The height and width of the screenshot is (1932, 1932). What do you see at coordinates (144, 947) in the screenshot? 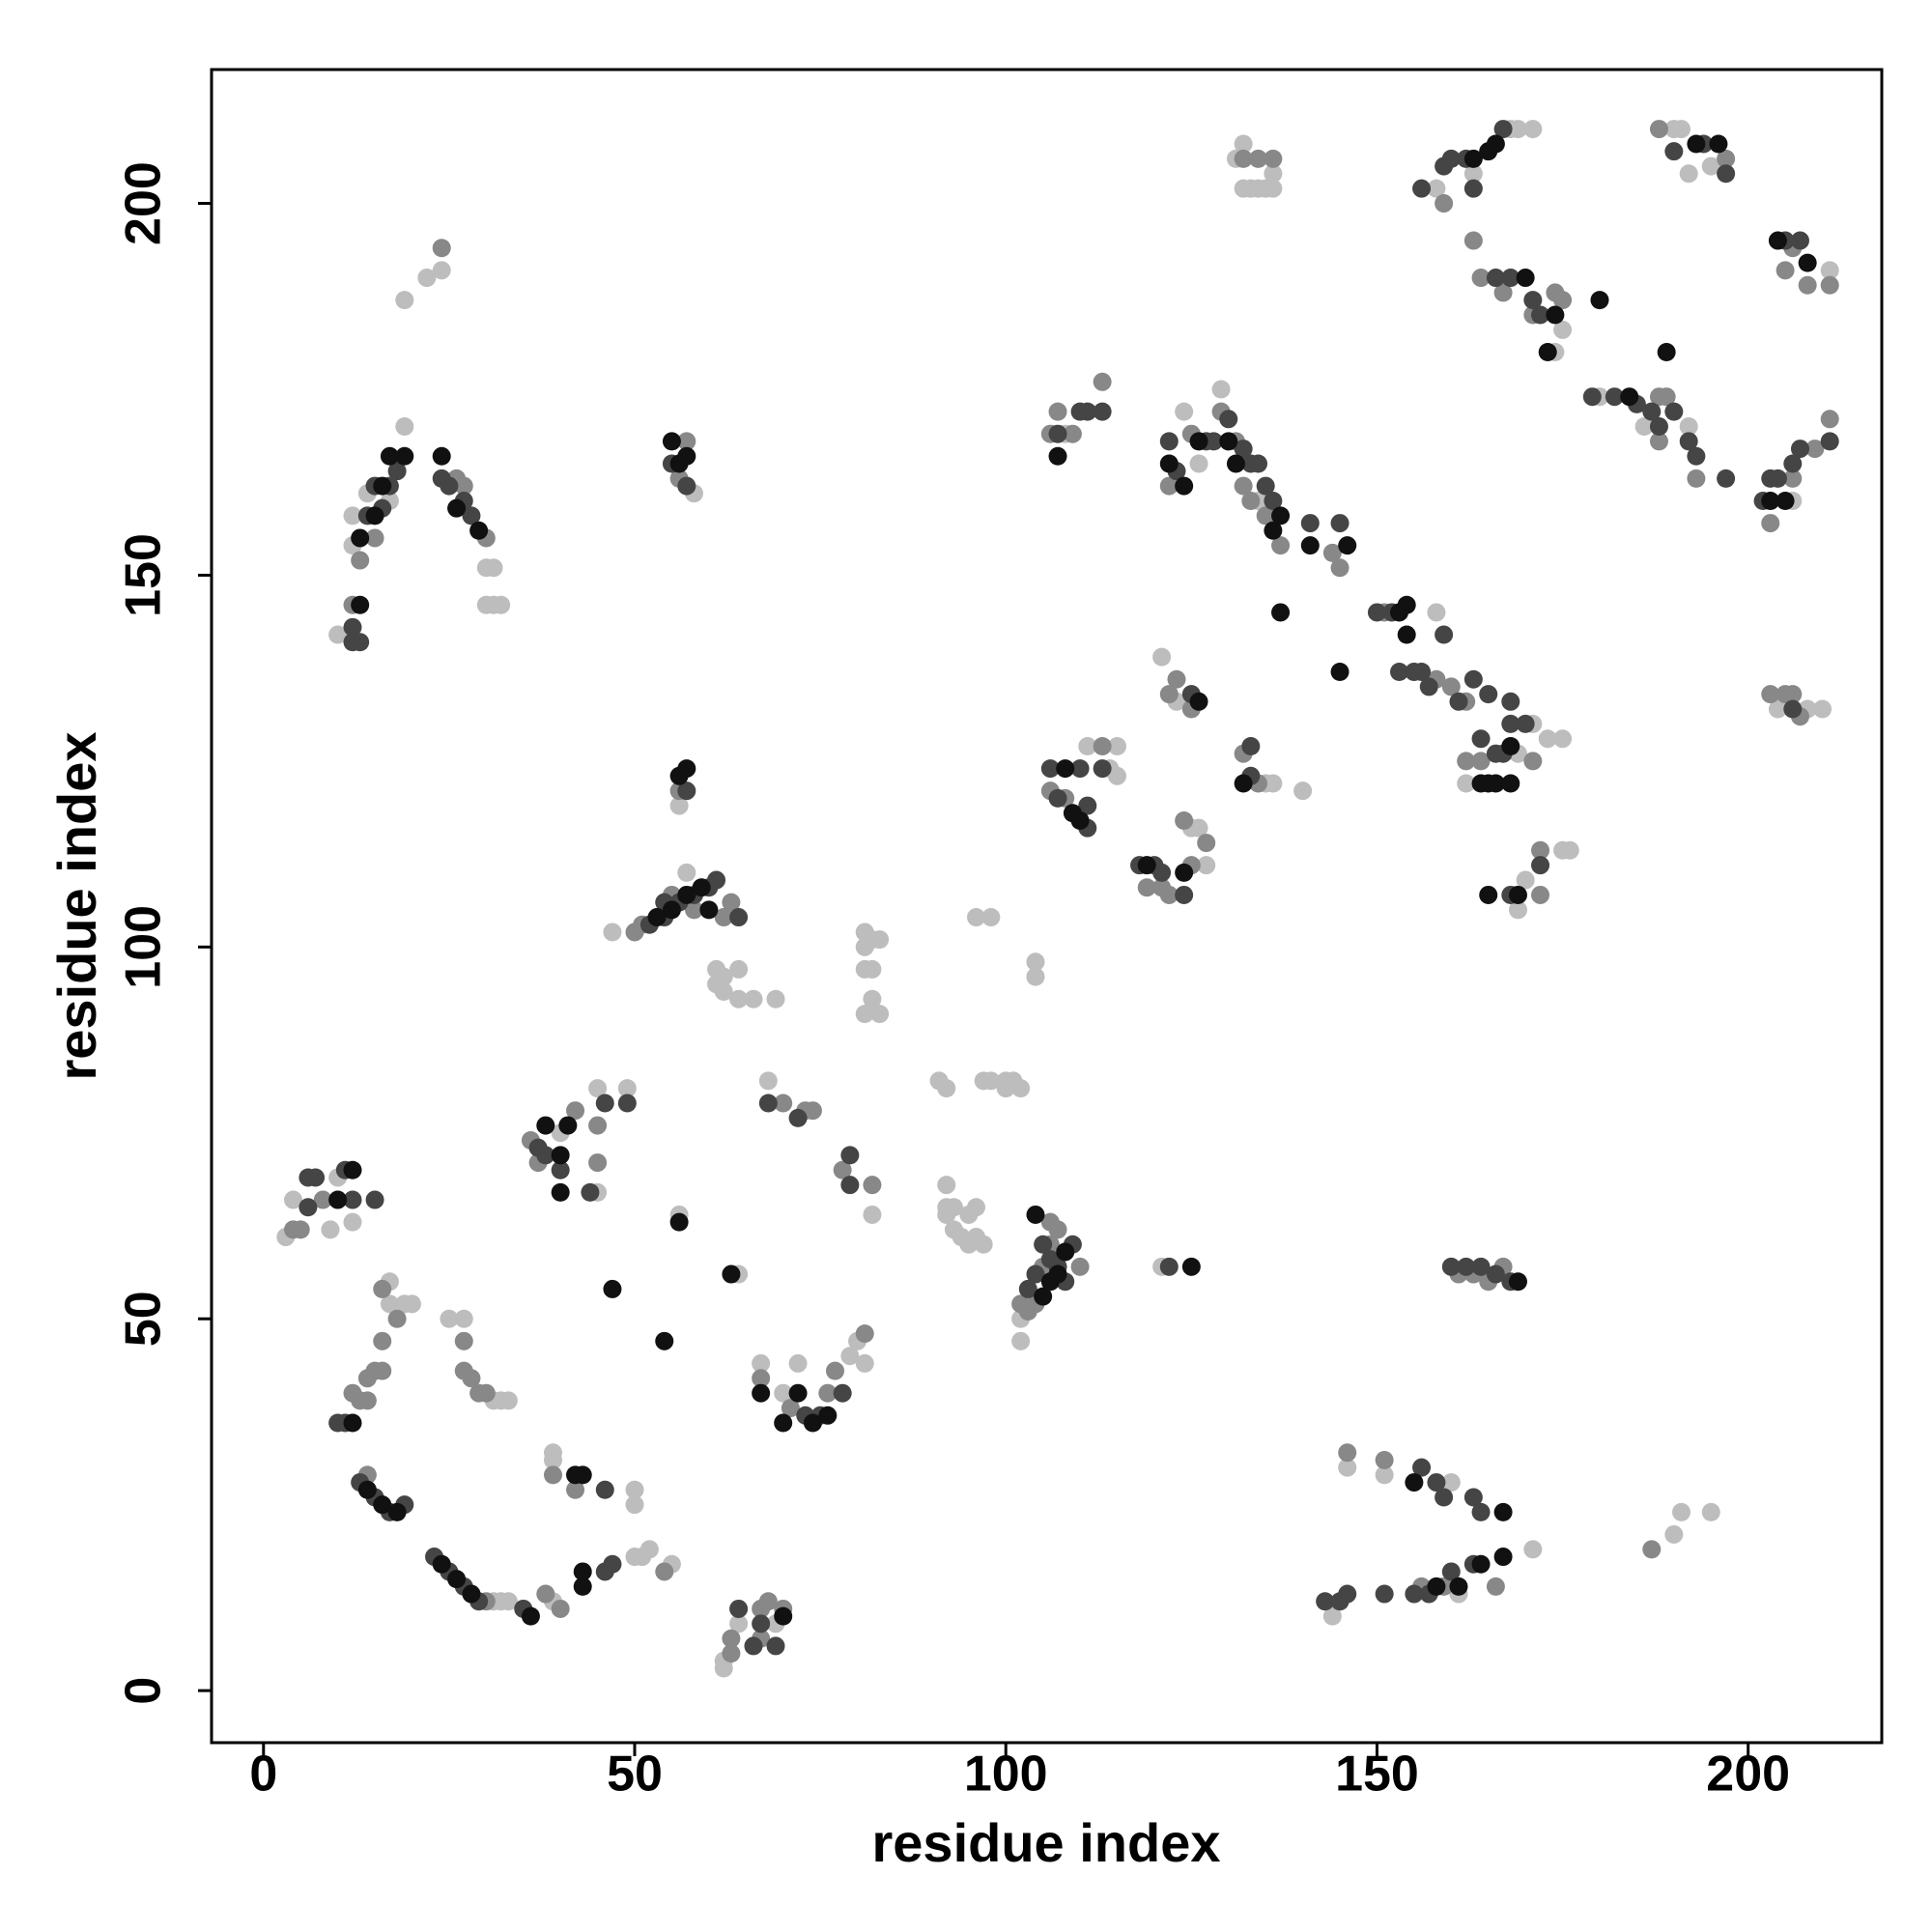
I see `y-tick-label: 100` at bounding box center [144, 947].